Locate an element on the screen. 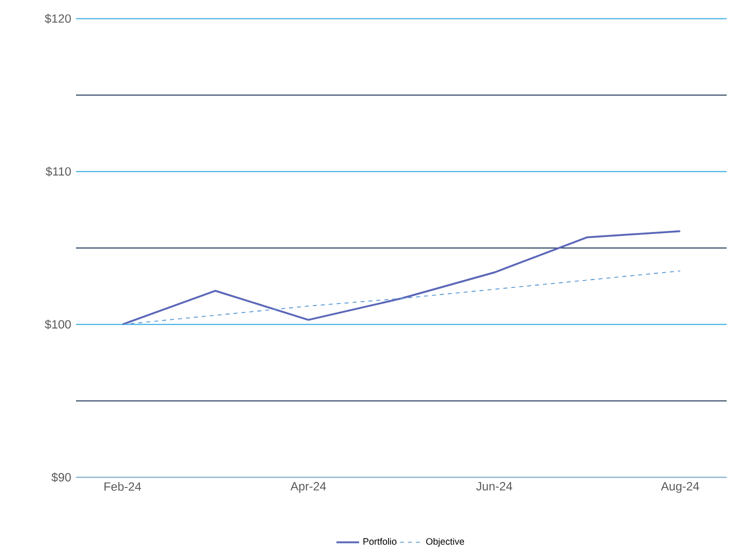  x-tick-label: Jun-24 is located at coordinates (494, 486).